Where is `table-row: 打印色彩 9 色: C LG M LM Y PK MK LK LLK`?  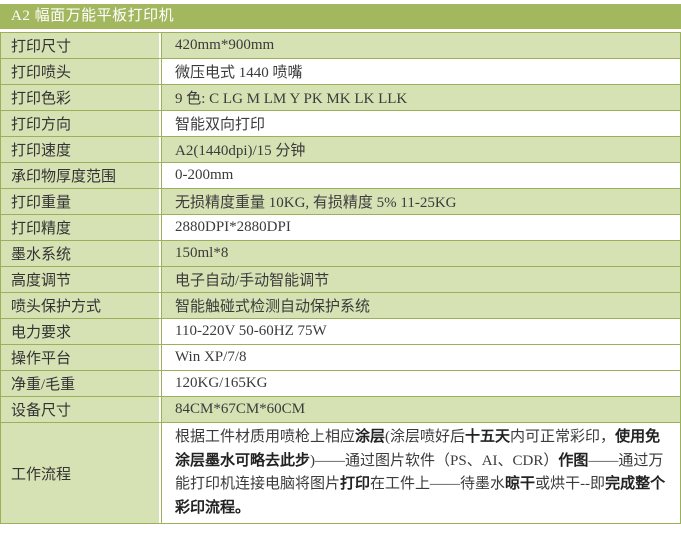
table-row: 打印色彩 9 色: C LG M LM Y PK MK LK LLK is located at coordinates (340, 98).